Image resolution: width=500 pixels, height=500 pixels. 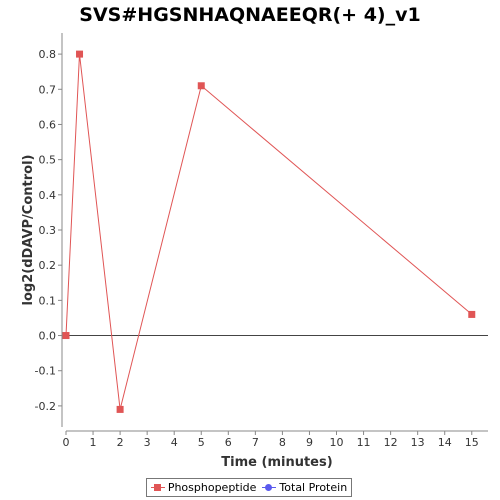 I want to click on x-tick-label: 8, so click(x=282, y=442).